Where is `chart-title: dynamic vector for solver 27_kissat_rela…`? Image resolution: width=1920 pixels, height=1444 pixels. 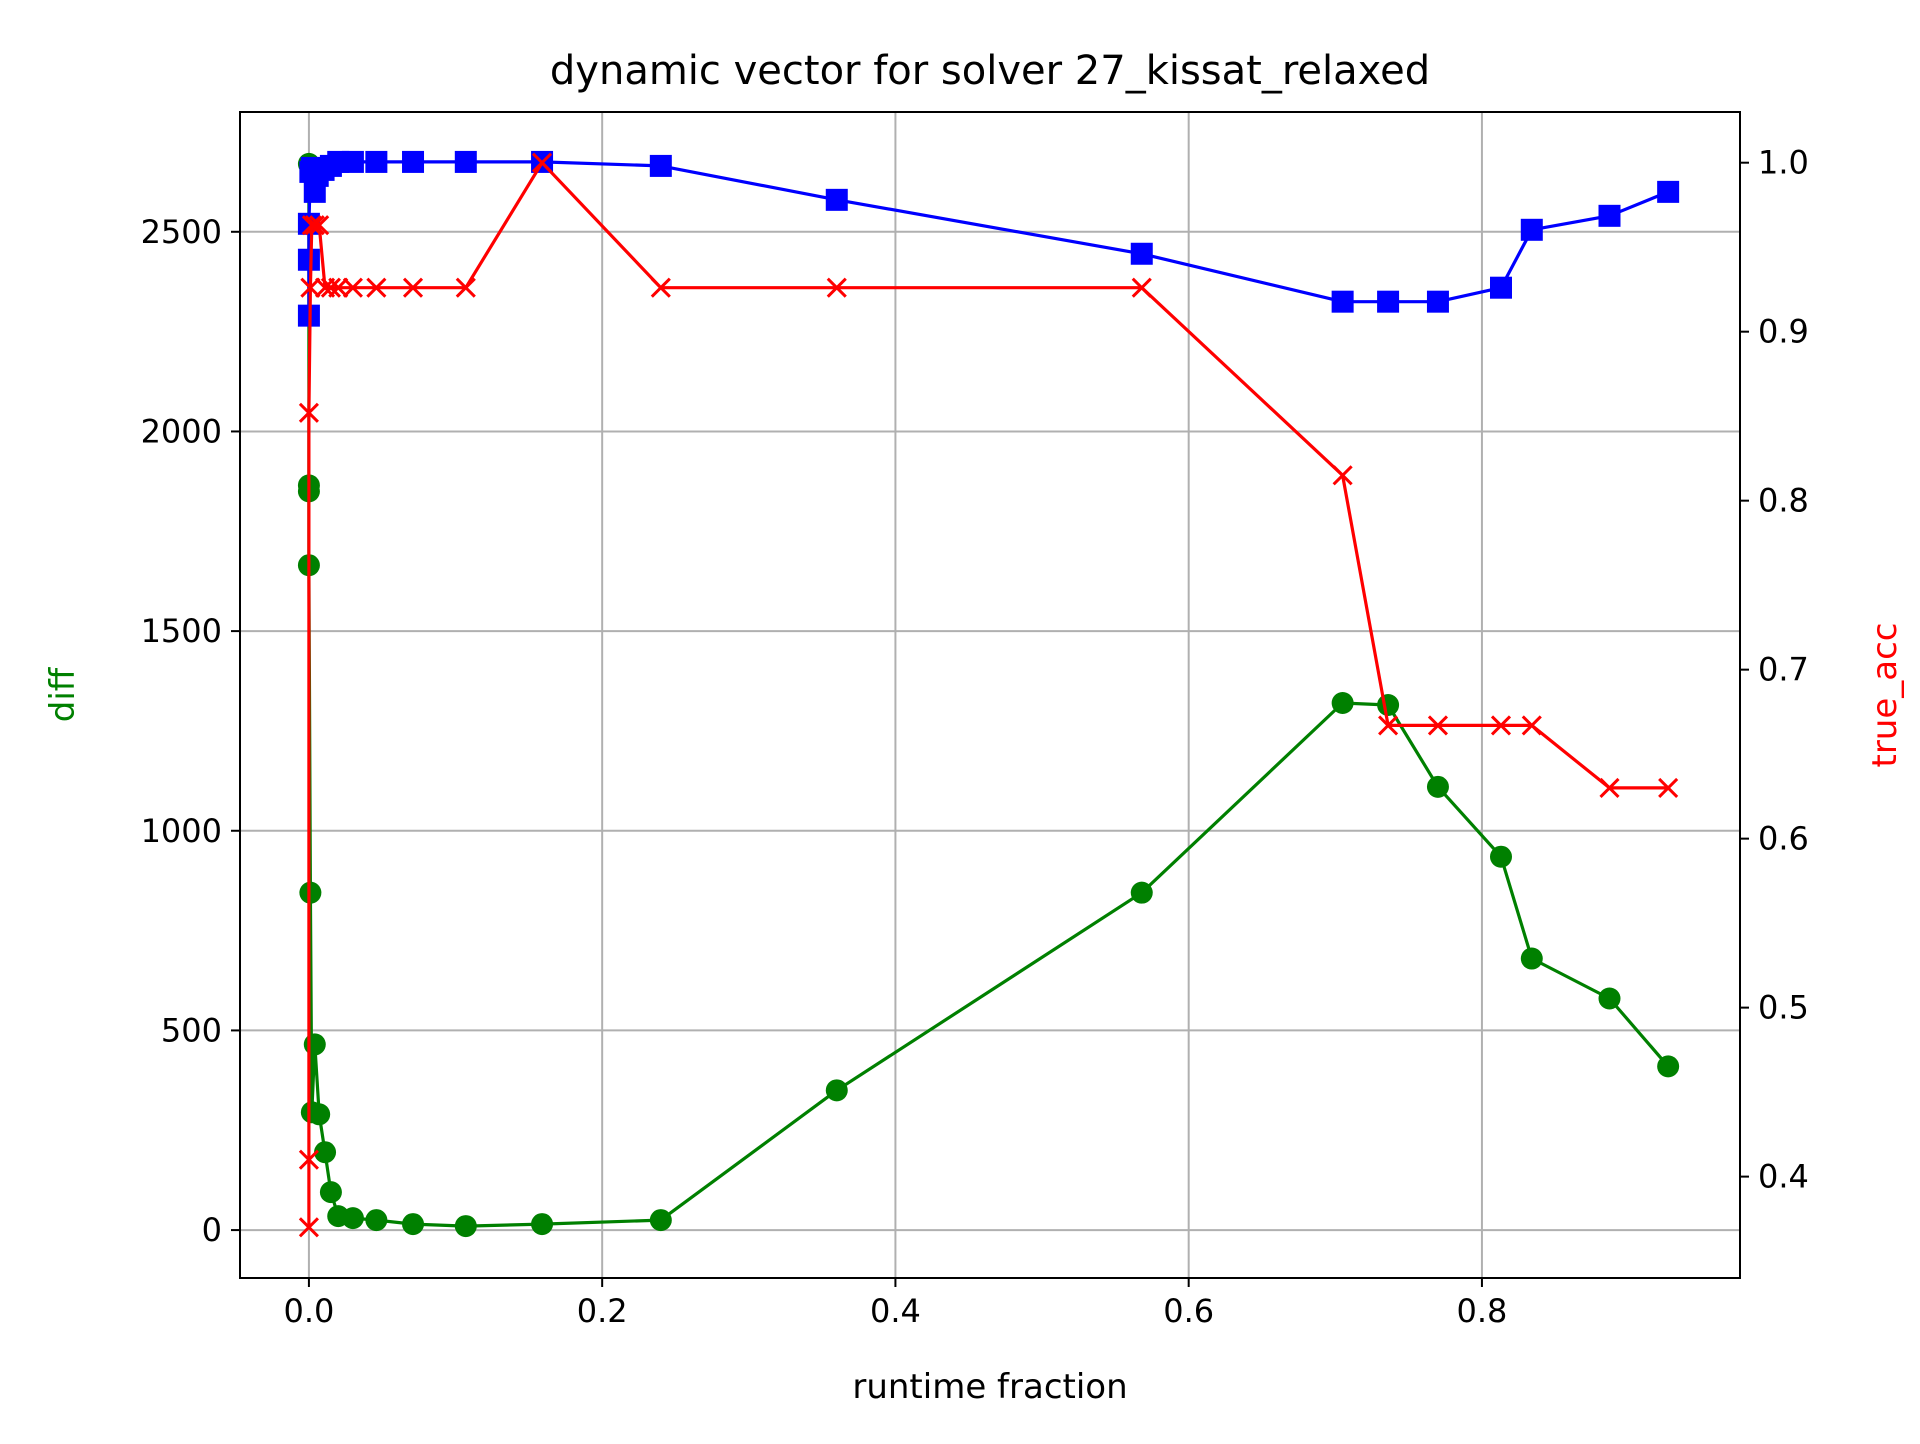
chart-title: dynamic vector for solver 27_kissat_rela… is located at coordinates (990, 71).